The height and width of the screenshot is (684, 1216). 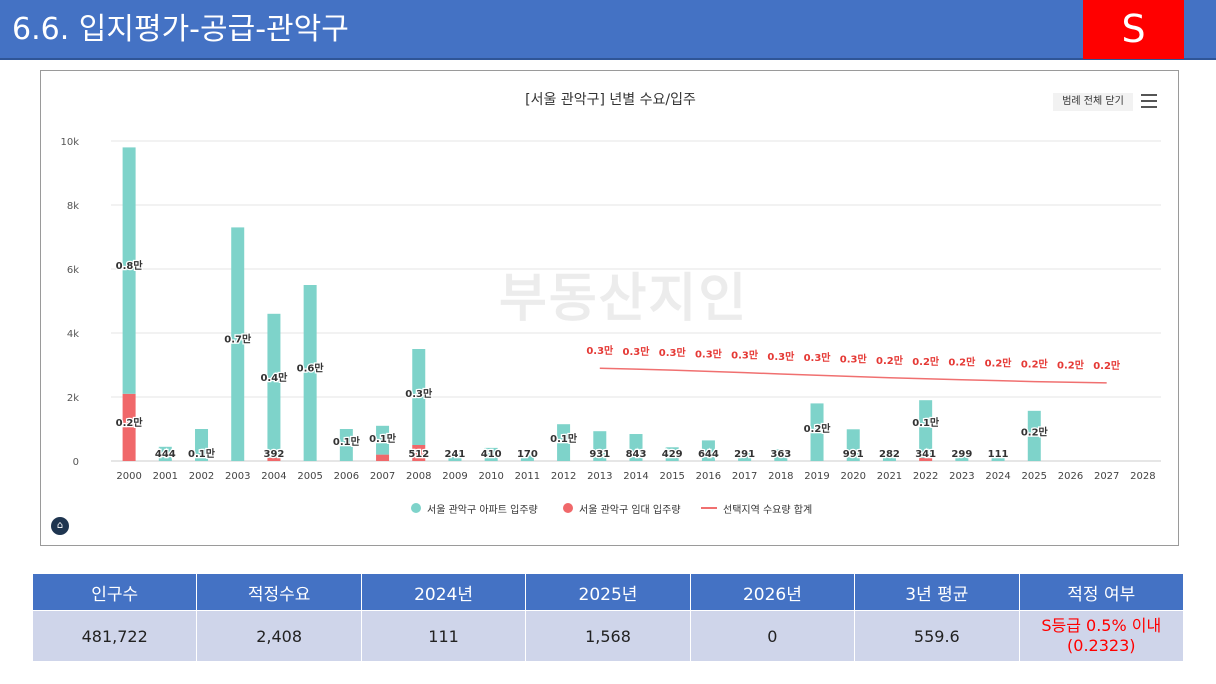 I want to click on x-tick-label: 2022, so click(x=925, y=476).